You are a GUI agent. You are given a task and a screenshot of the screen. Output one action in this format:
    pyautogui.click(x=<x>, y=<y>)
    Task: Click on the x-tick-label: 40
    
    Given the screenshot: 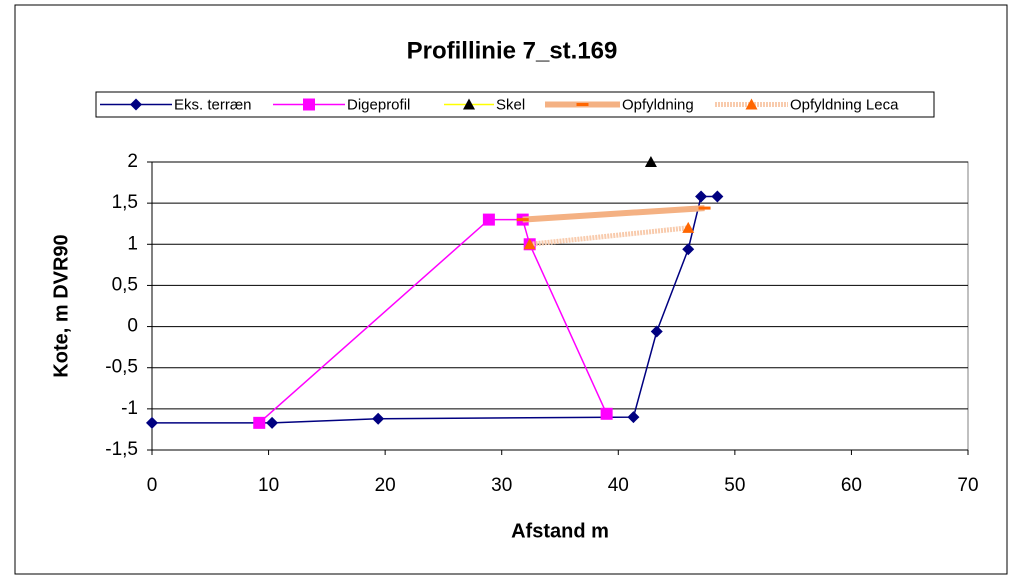 What is the action you would take?
    pyautogui.click(x=618, y=485)
    